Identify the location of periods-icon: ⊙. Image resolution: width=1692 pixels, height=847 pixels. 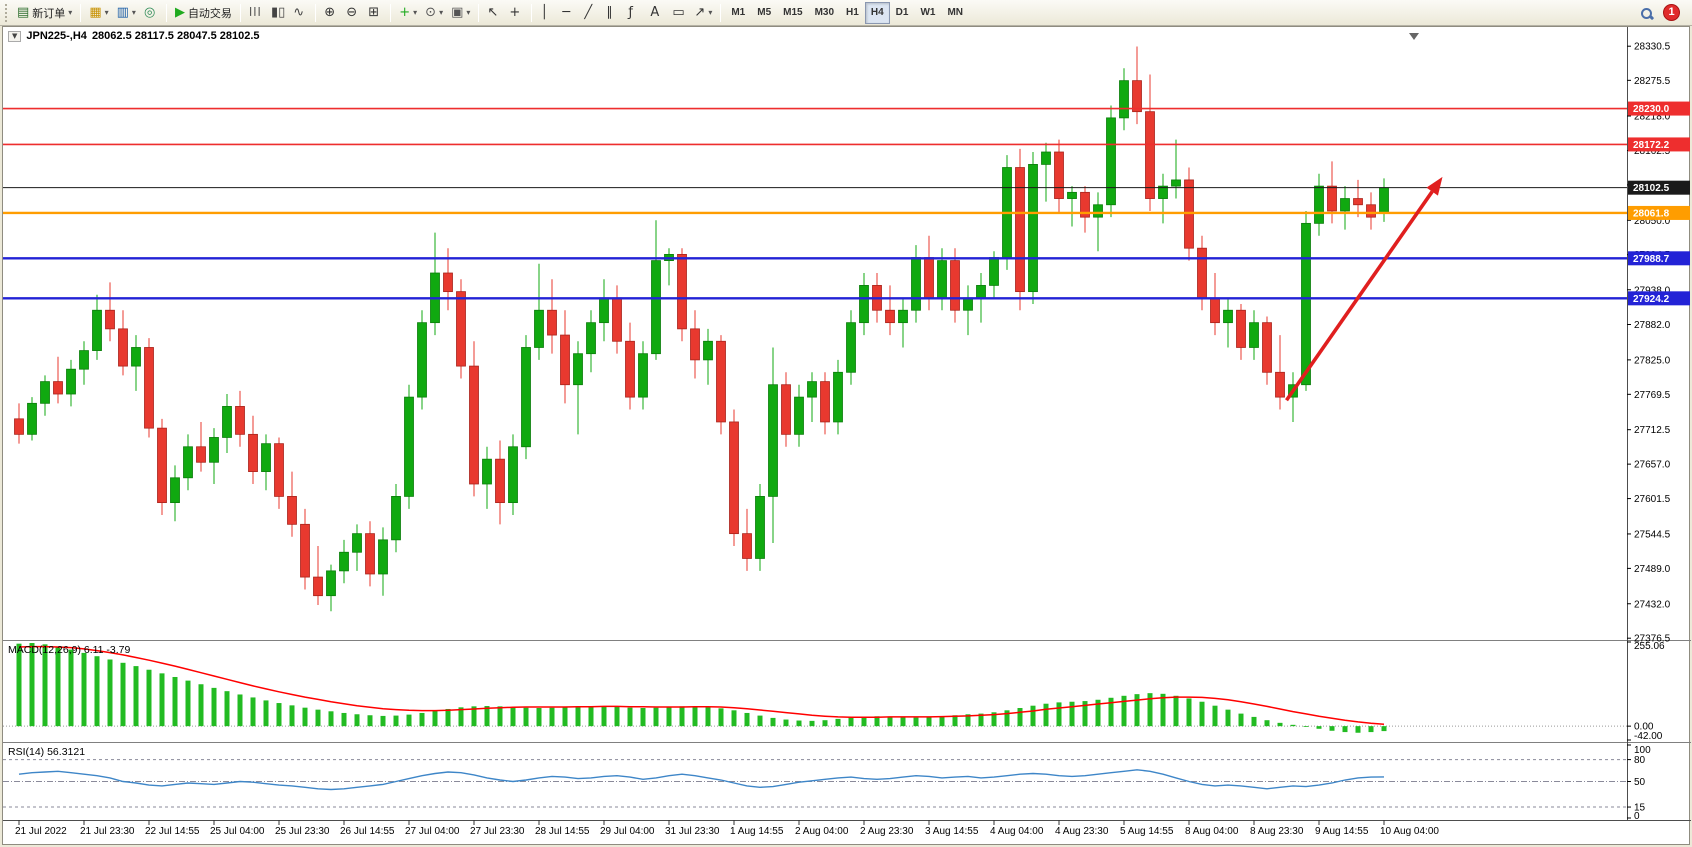
(431, 12).